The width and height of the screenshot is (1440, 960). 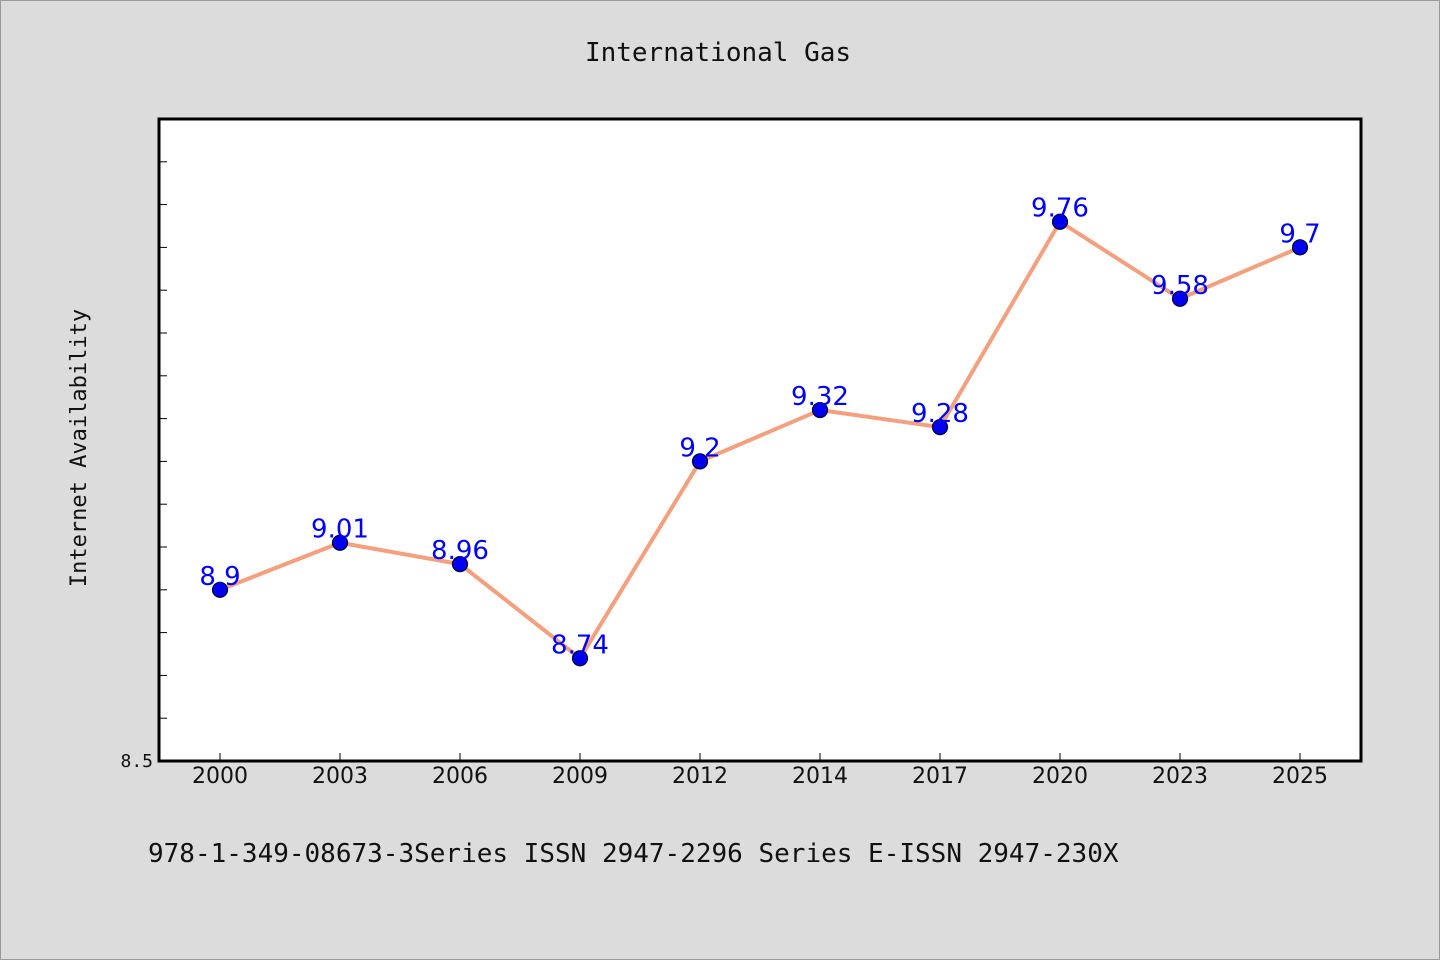 What do you see at coordinates (1180, 286) in the screenshot?
I see `data-label: 9.58` at bounding box center [1180, 286].